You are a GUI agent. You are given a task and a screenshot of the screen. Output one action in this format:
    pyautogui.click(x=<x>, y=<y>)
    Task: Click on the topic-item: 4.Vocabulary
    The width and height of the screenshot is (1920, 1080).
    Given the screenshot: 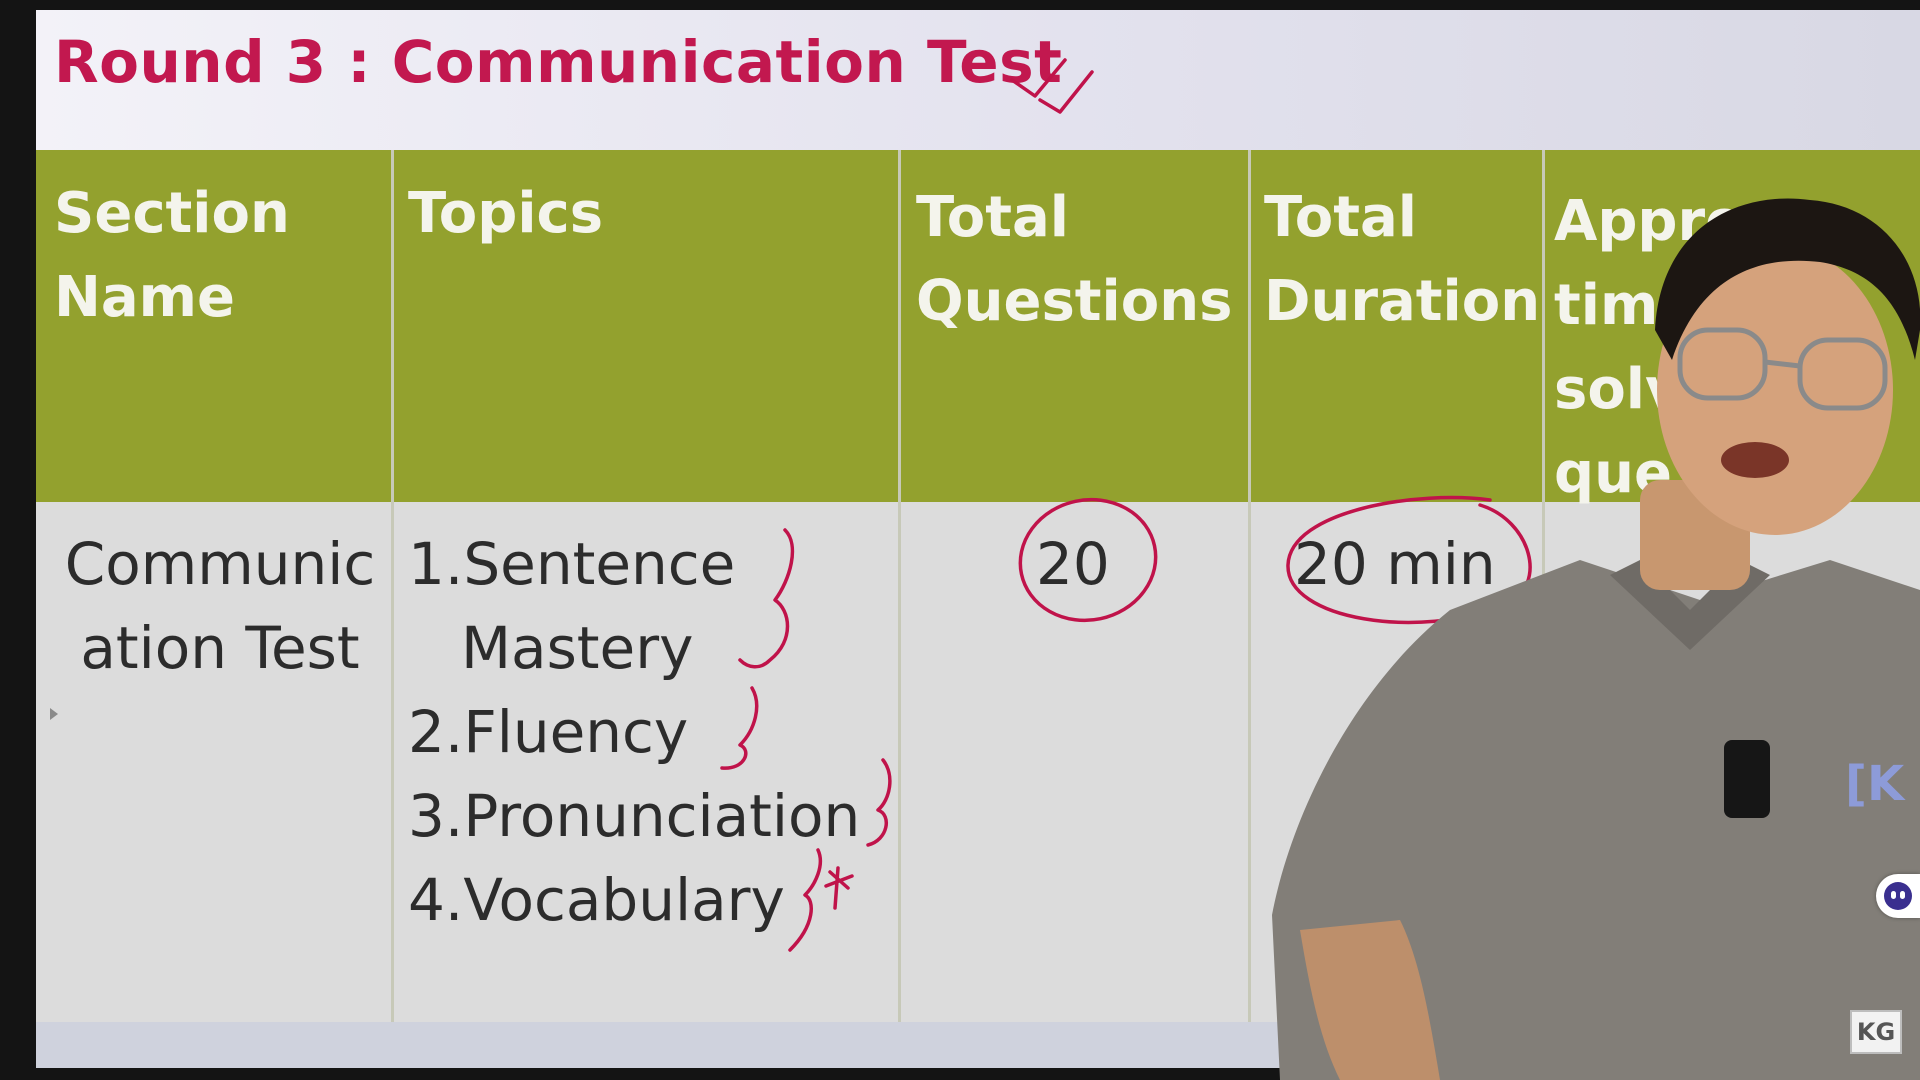 What is the action you would take?
    pyautogui.click(x=596, y=900)
    